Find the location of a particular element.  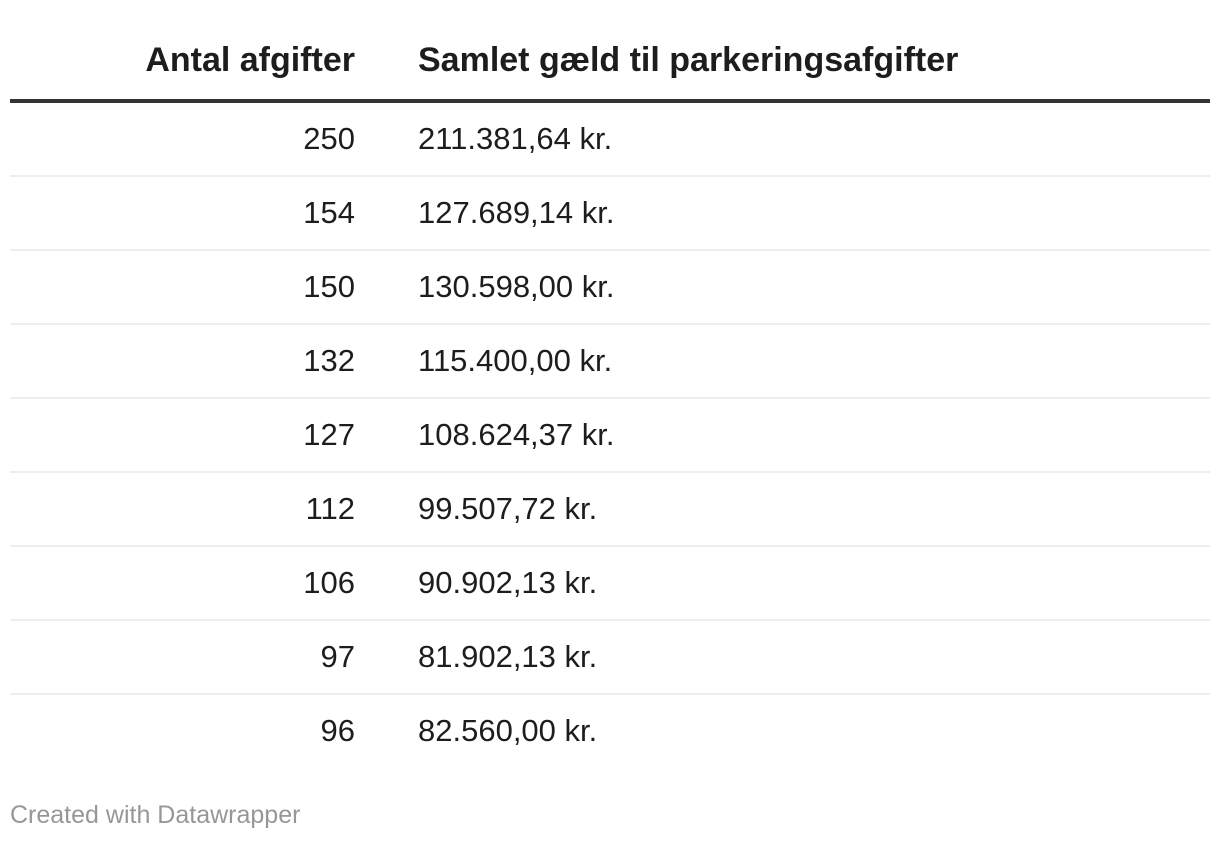

table-row: 154 127.689,14 kr. is located at coordinates (610, 213).